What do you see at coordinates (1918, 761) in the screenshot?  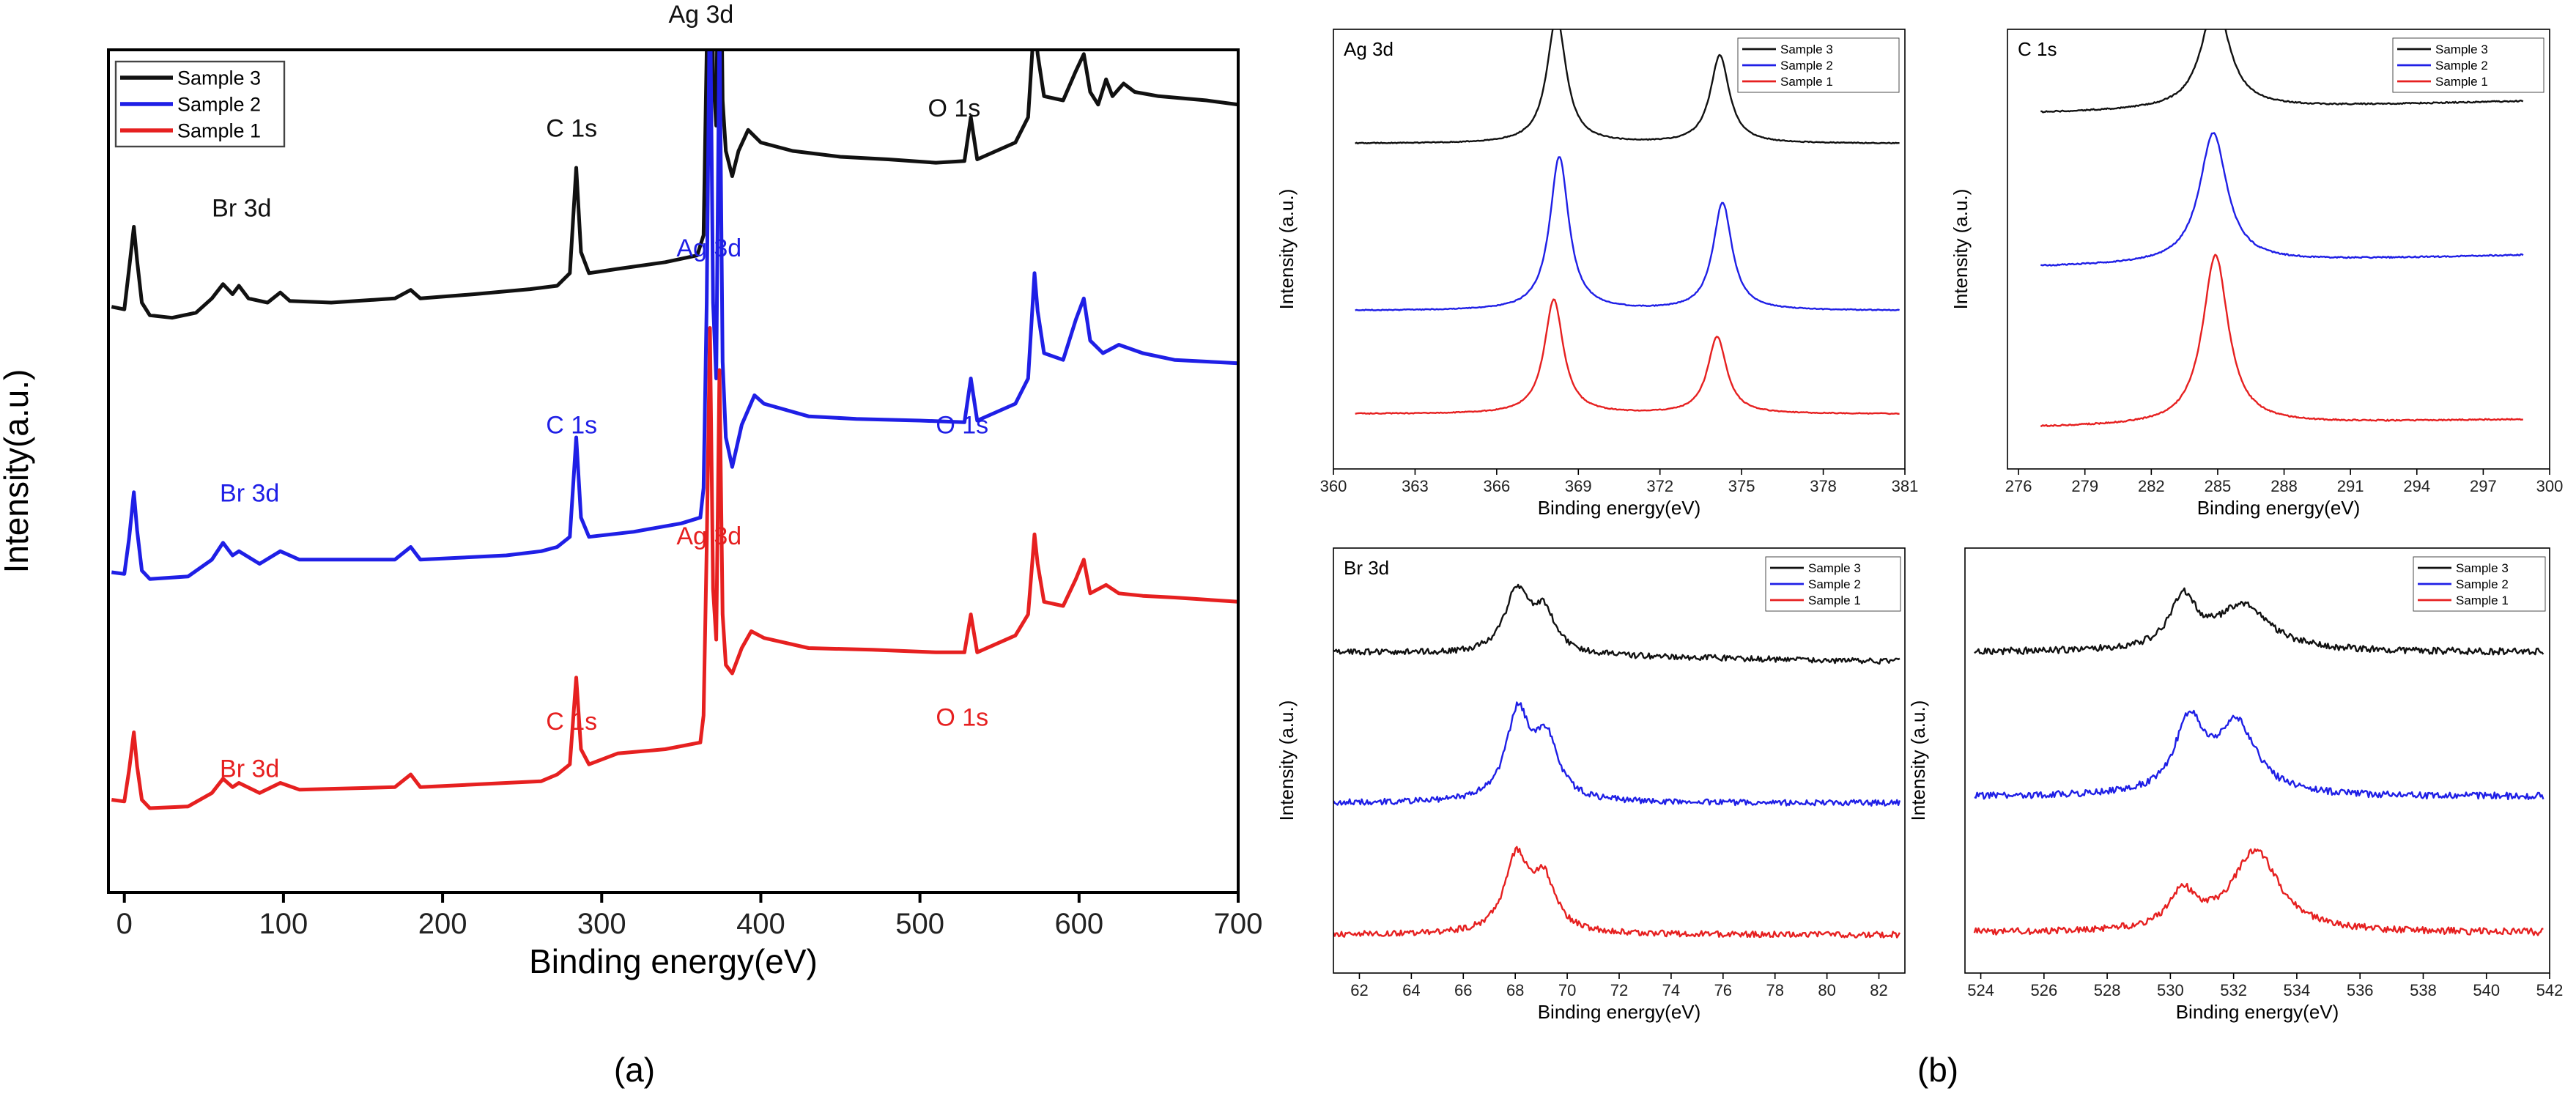 I see `o1s-y-axis-label: Intensity (a.u.)` at bounding box center [1918, 761].